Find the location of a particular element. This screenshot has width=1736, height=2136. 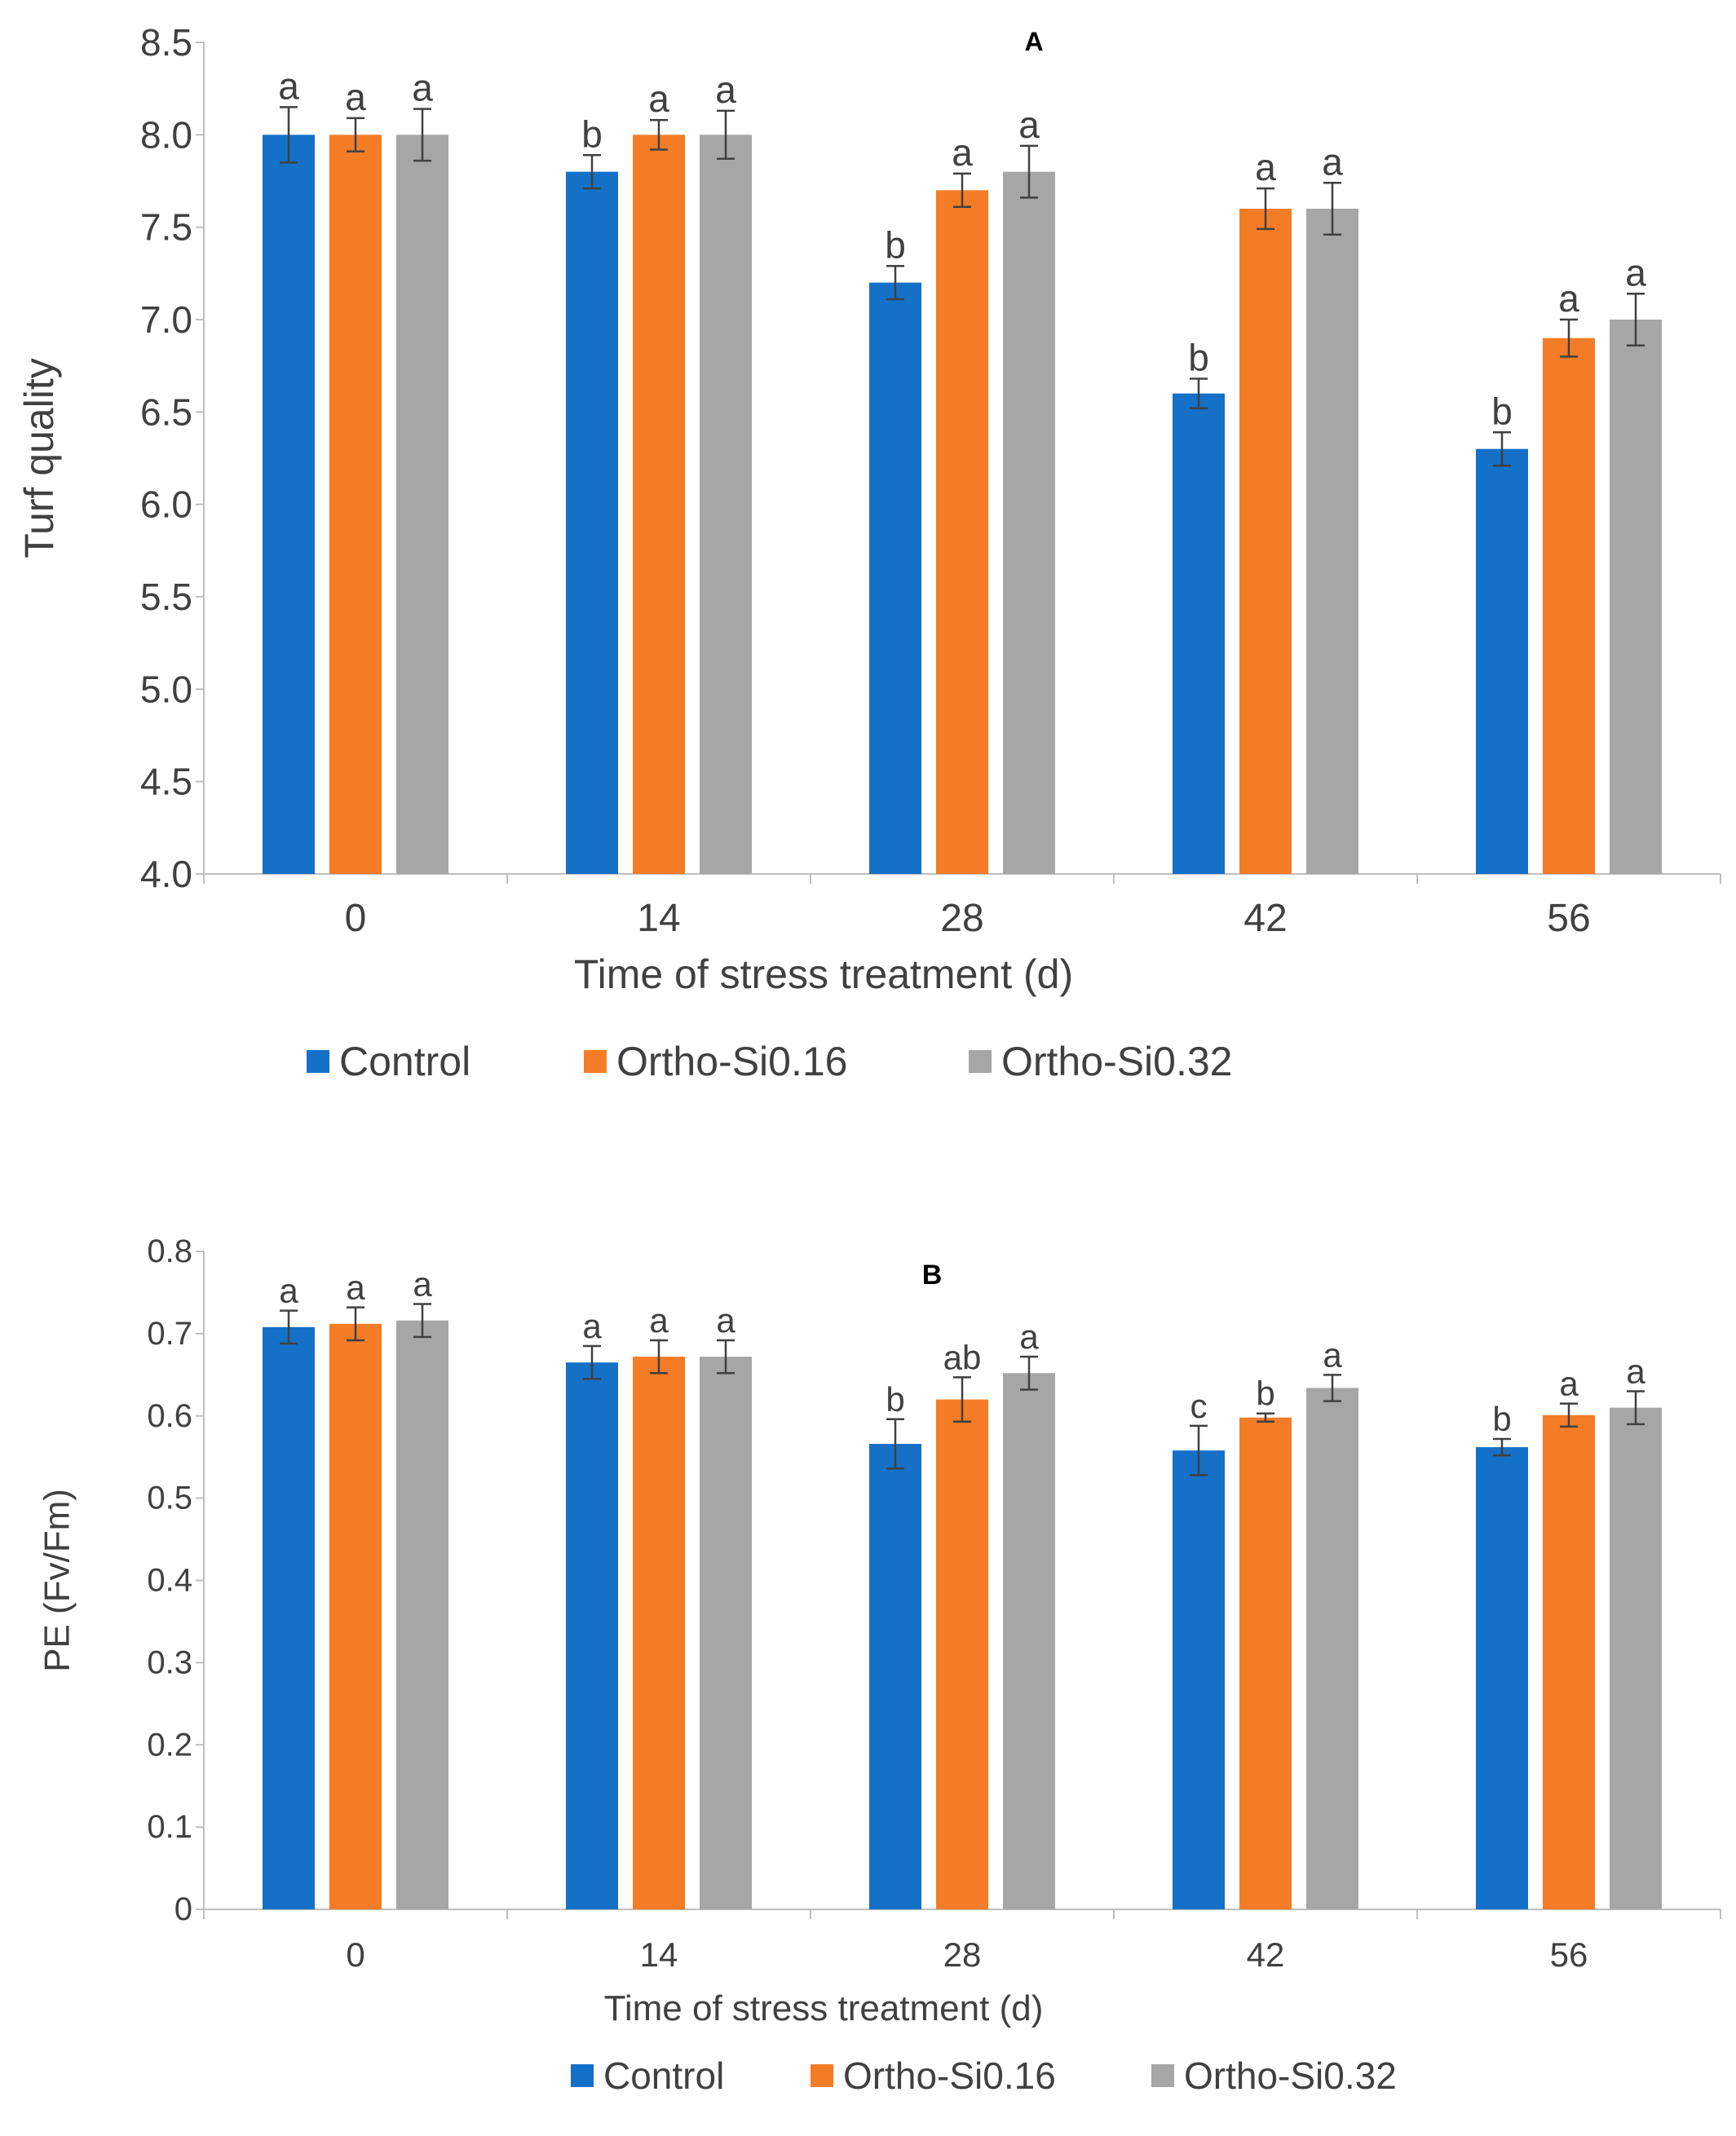

y-tick-label: 6.0 is located at coordinates (166, 504).